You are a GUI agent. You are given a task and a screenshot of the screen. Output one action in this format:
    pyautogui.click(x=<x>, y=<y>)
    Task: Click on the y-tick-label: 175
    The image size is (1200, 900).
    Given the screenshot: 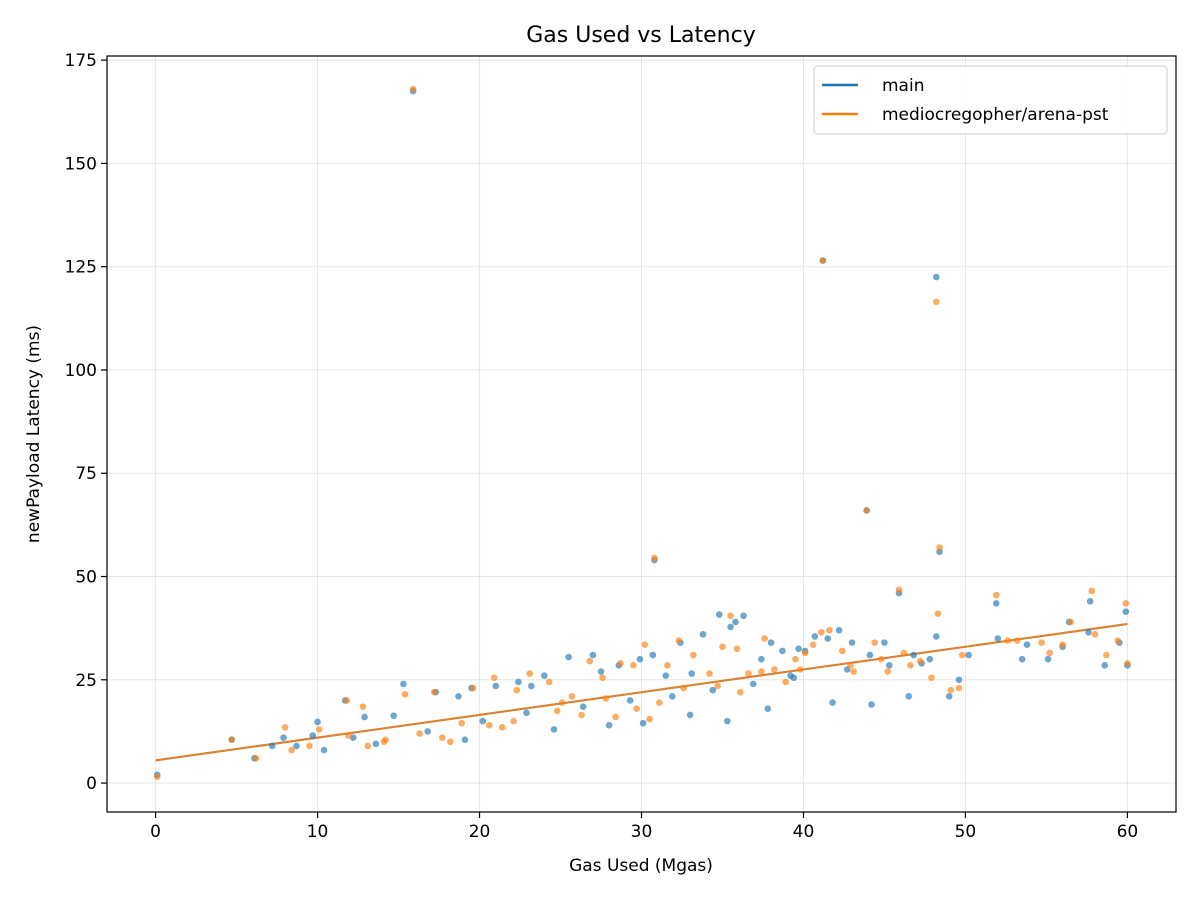 What is the action you would take?
    pyautogui.click(x=81, y=61)
    